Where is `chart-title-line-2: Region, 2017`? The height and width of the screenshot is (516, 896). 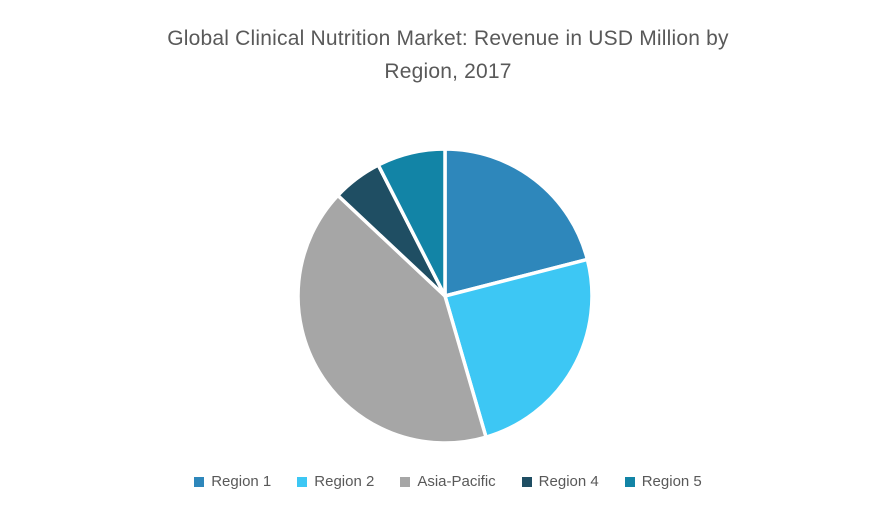
chart-title-line-2: Region, 2017 is located at coordinates (448, 71).